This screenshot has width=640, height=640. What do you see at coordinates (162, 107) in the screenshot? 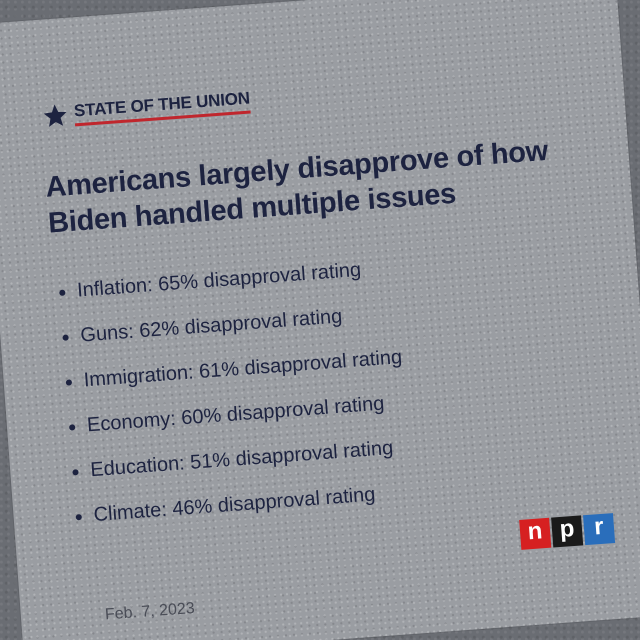
I see `section-label: STATE OF THE UNION` at bounding box center [162, 107].